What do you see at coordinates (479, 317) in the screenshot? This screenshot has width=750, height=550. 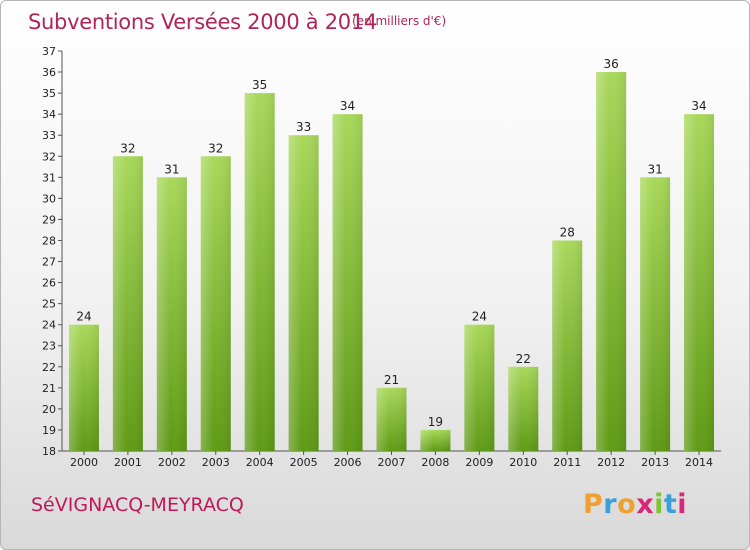 I see `data-label-2009: 24` at bounding box center [479, 317].